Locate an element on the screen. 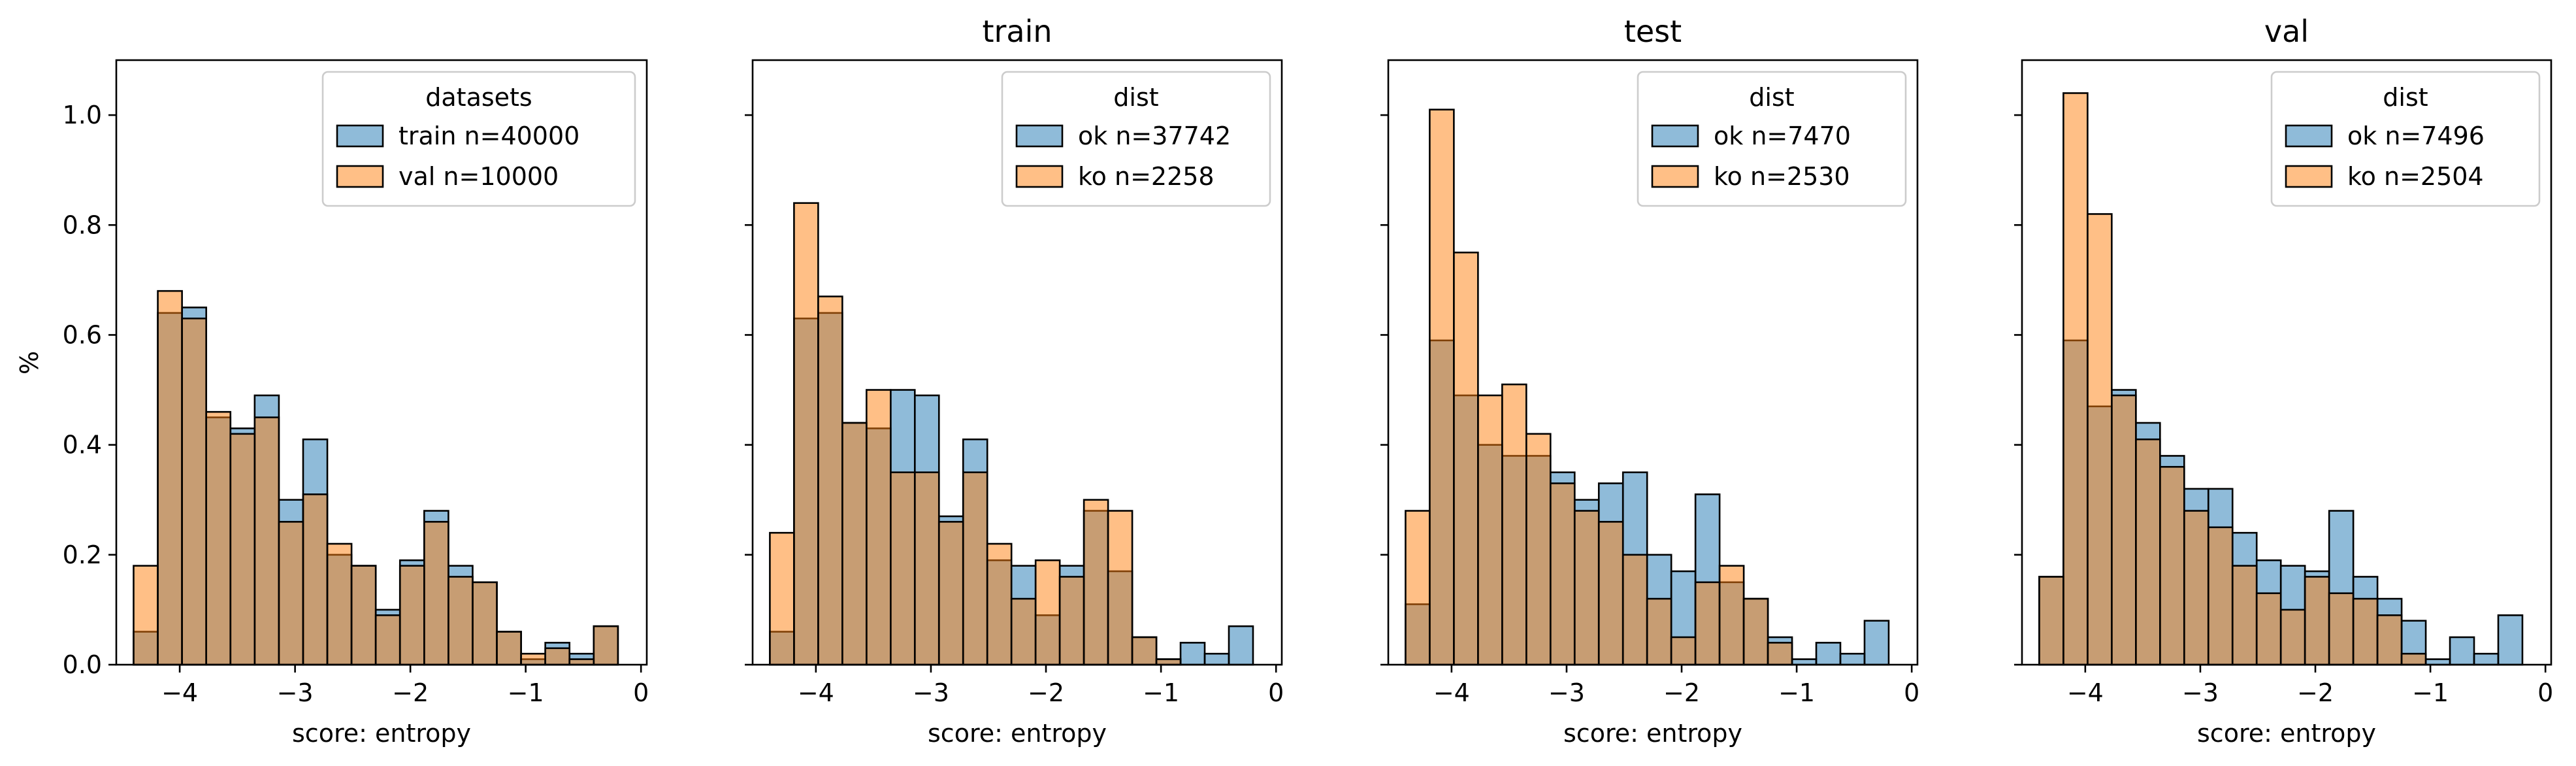  panel-title: val is located at coordinates (2286, 32).